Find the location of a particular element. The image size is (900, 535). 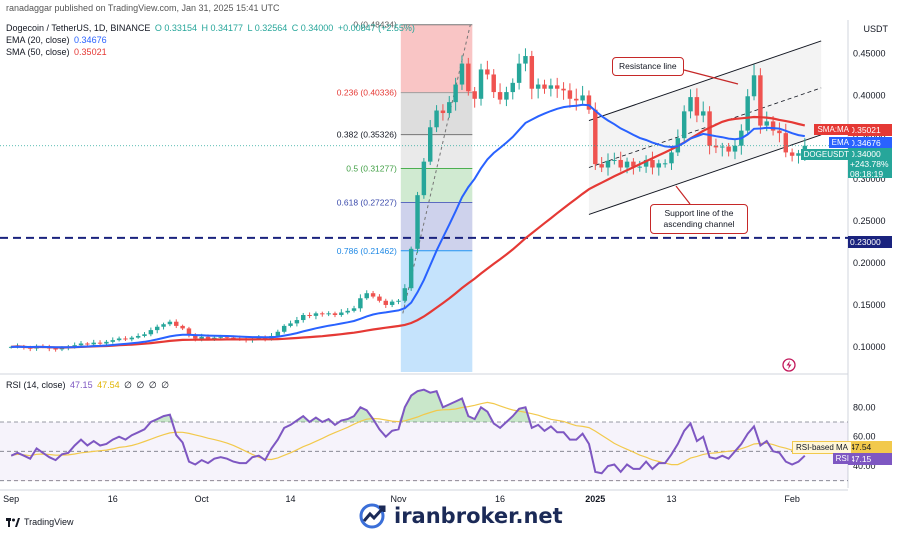

channel-support-line is located at coordinates (705, 174).